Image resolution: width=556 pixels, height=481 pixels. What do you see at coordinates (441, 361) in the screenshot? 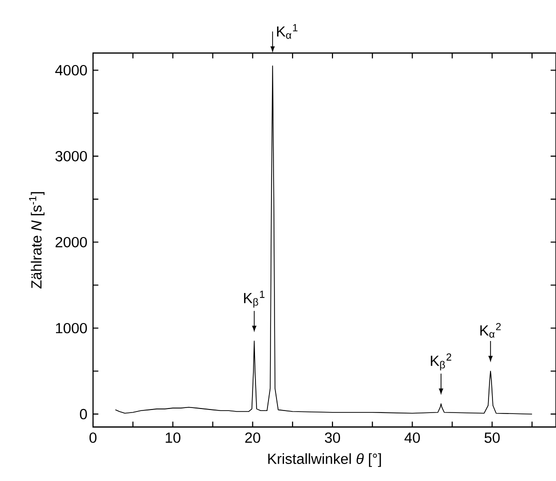
I see `annotation: K$_{β}$2` at bounding box center [441, 361].